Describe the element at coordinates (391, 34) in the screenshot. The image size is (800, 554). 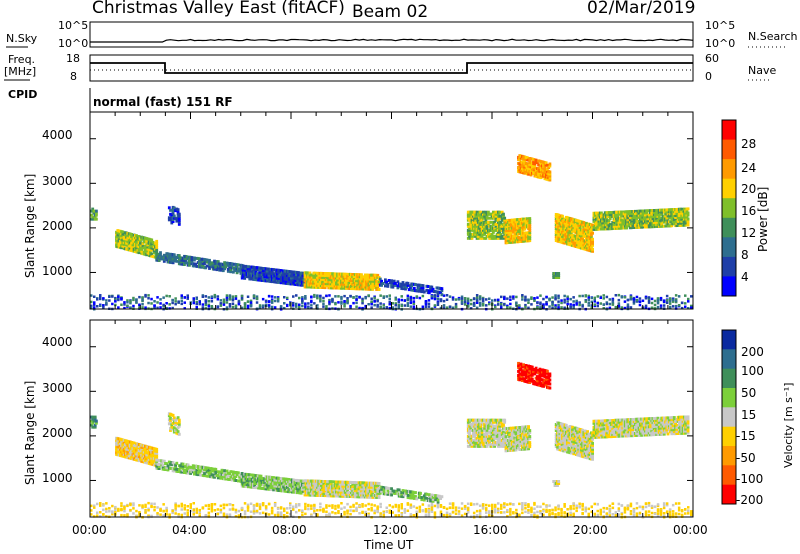
I see `sky-panel-frame` at that location.